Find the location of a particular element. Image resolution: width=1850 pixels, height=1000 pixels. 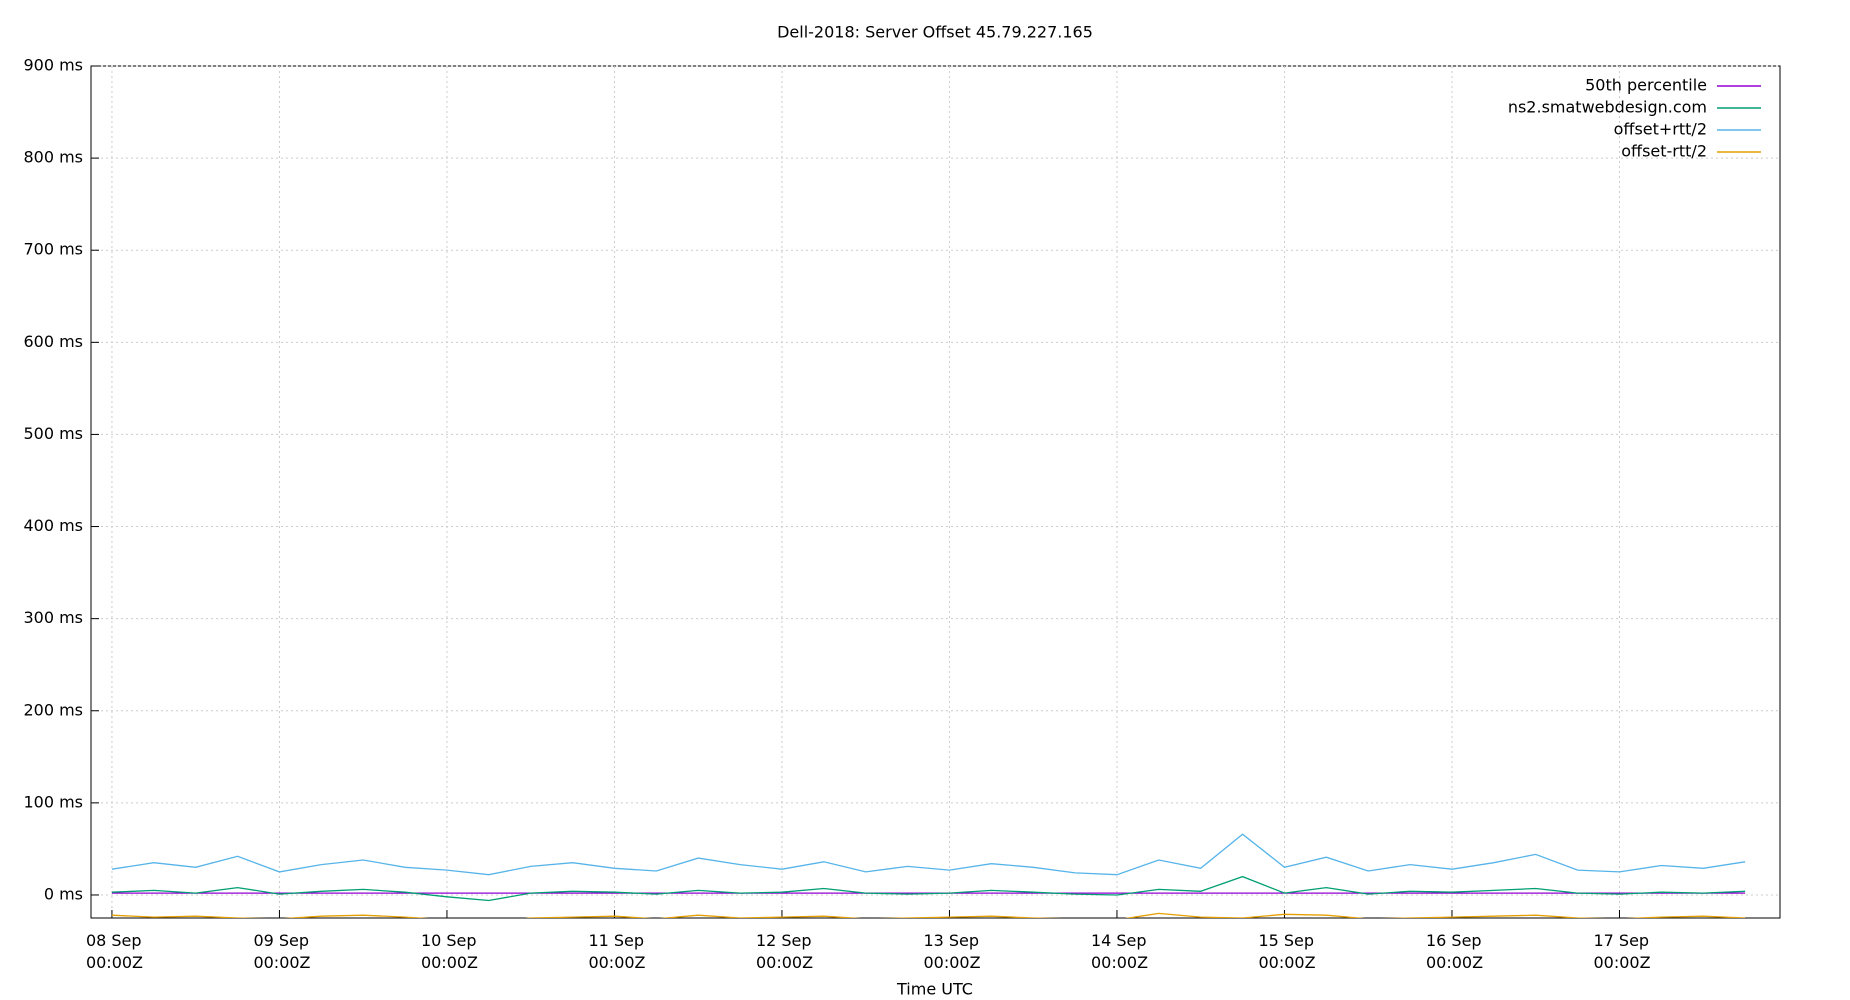

x-tick-label: 15 Sep 00:00Z is located at coordinates (1287, 951).